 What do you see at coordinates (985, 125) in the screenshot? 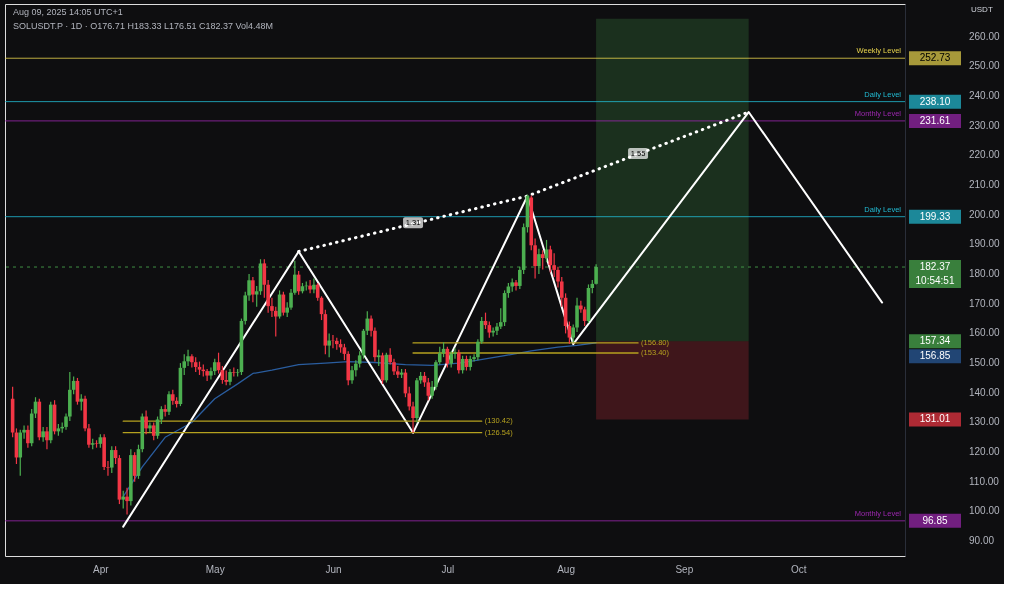
I see `y-tick-label: 230.00` at bounding box center [985, 125].